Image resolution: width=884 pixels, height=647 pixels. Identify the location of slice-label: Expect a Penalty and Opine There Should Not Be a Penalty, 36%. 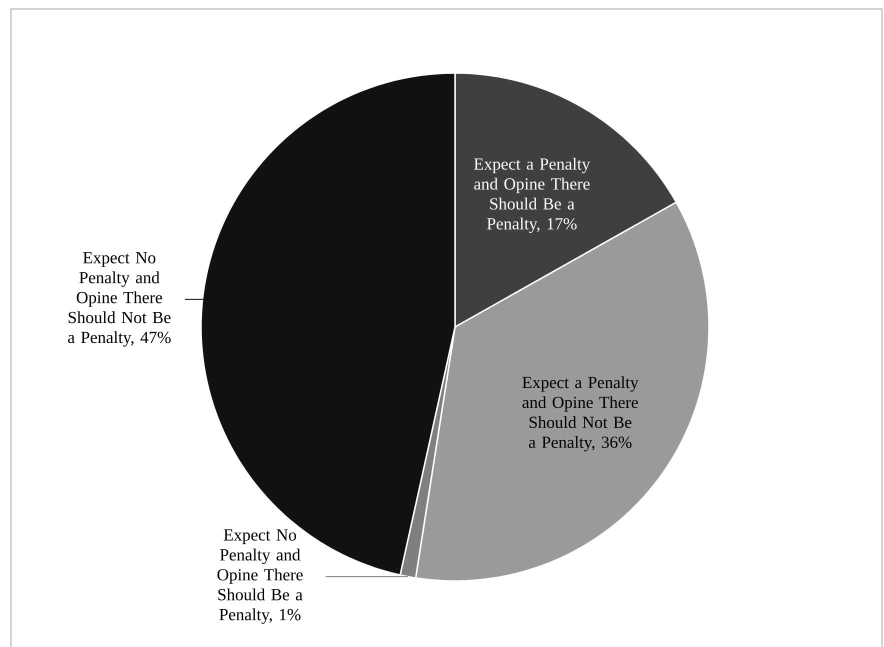
(580, 414).